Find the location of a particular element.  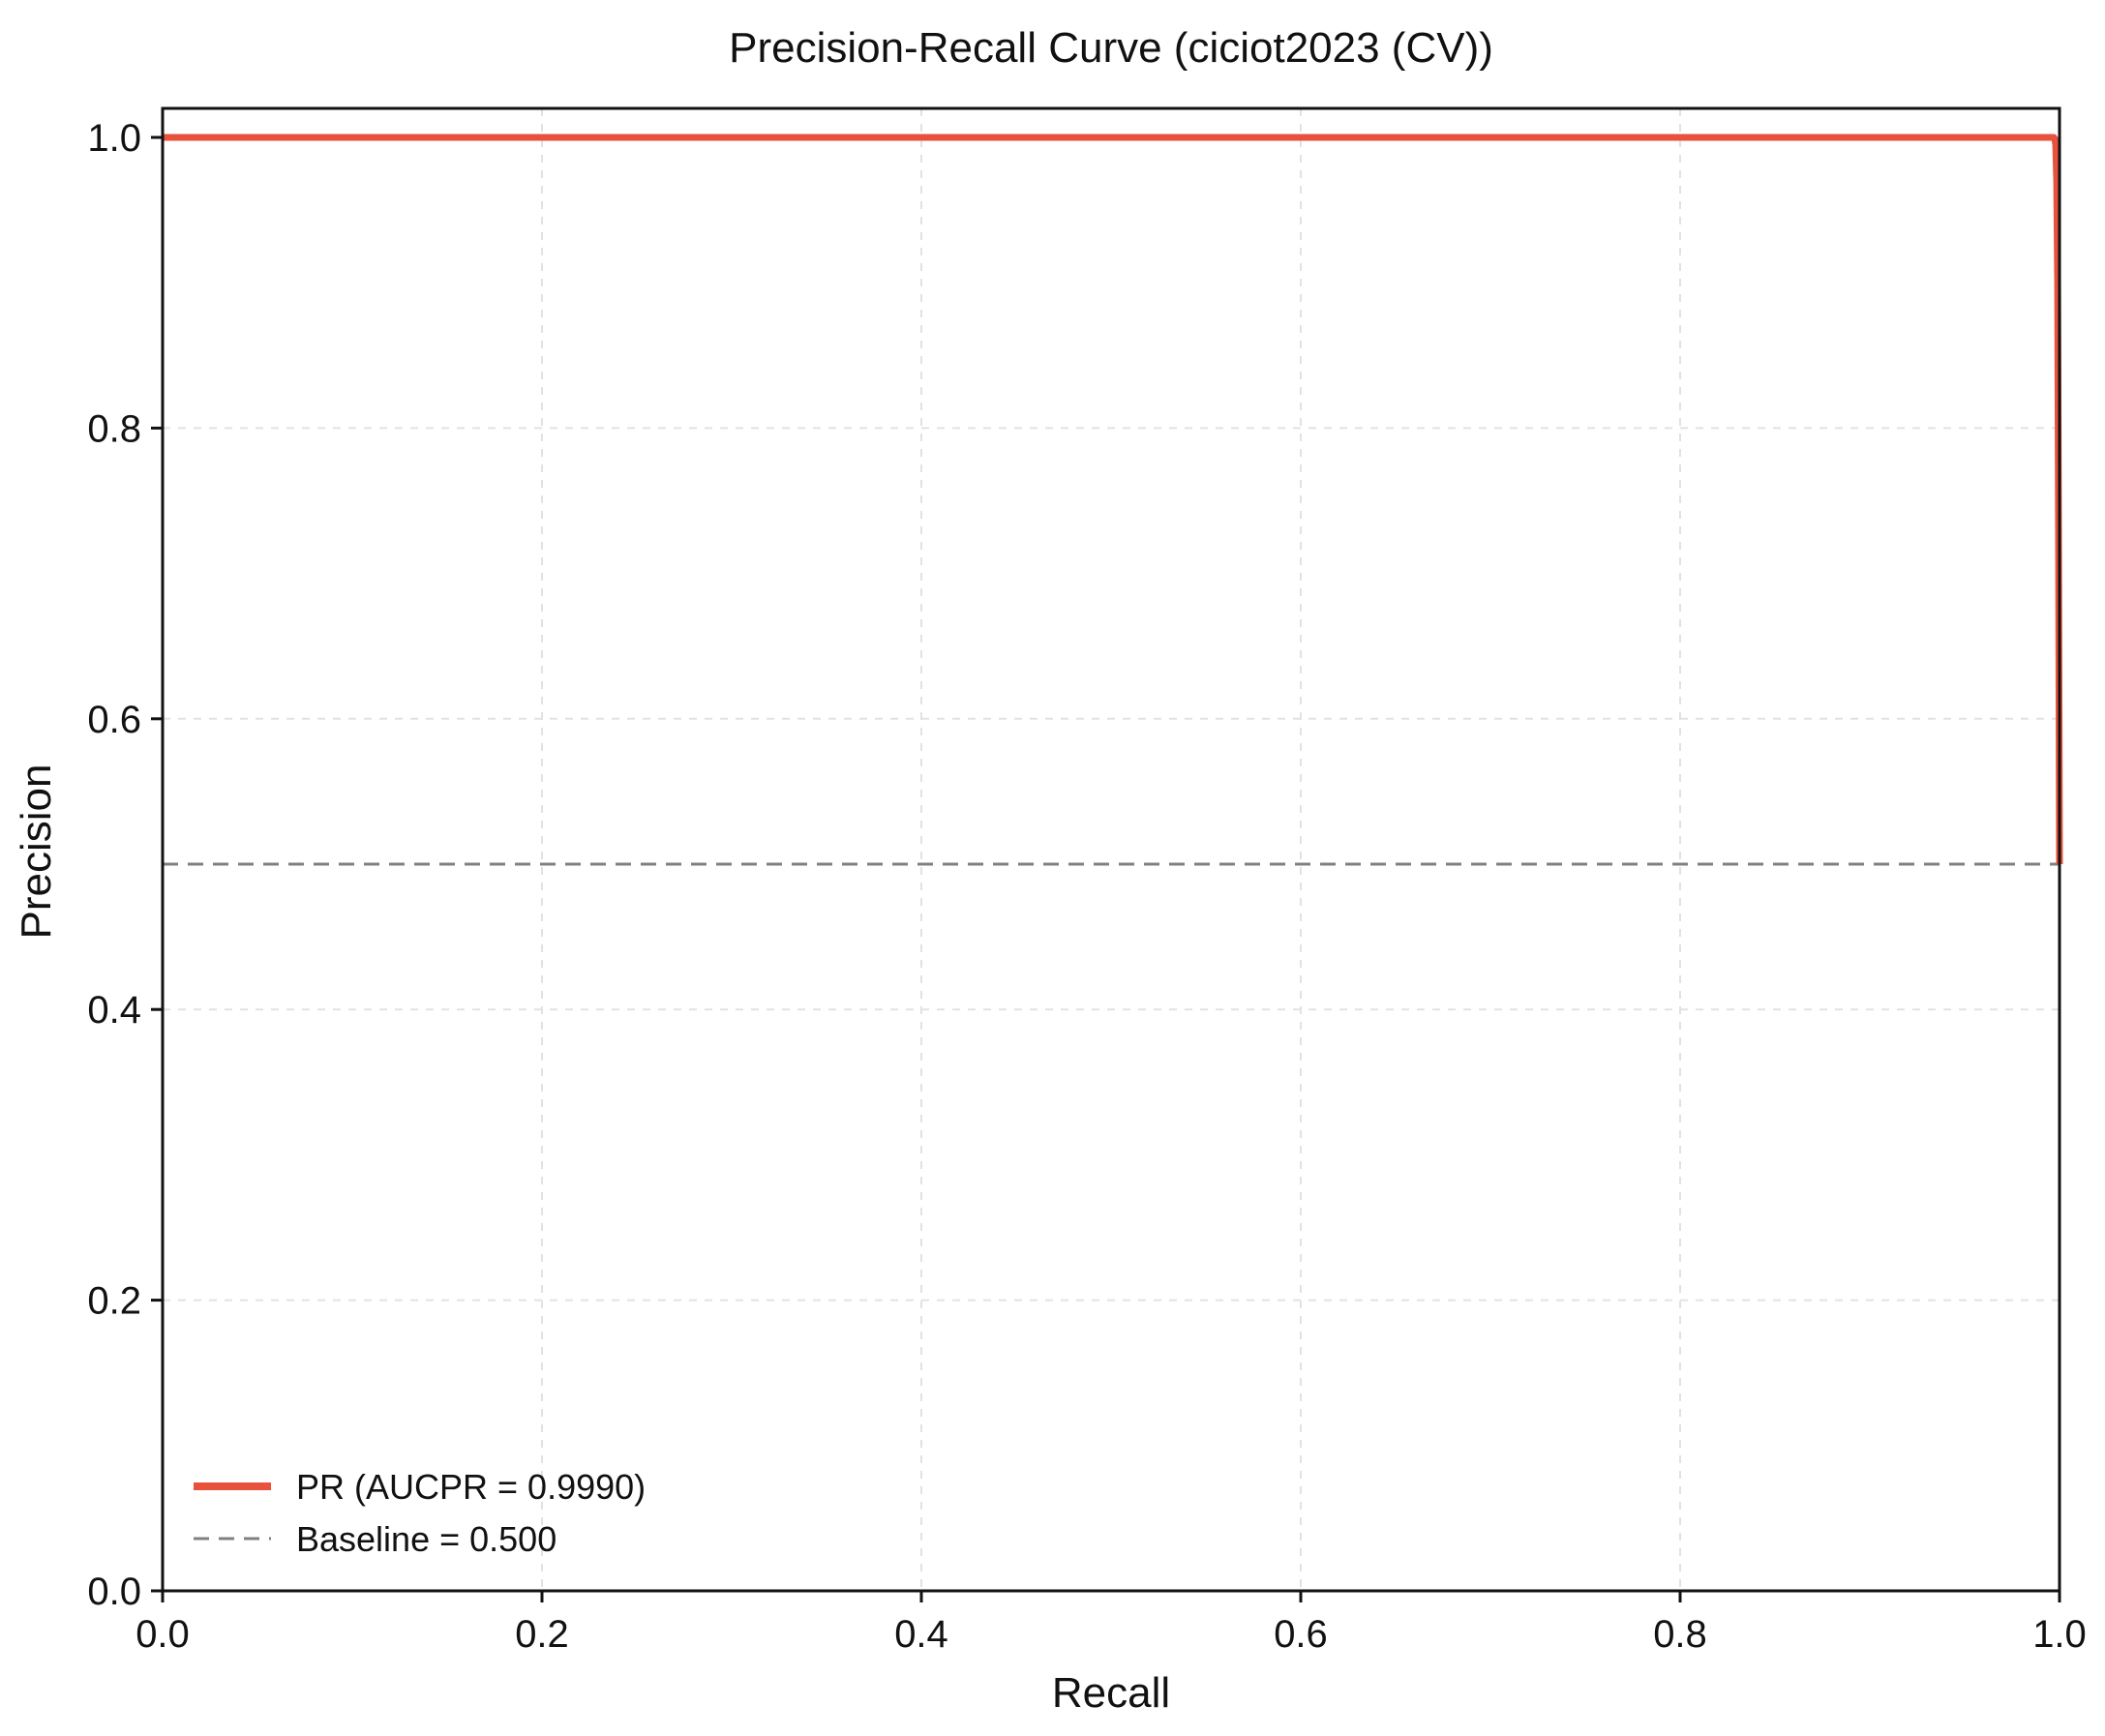

y-tick-label: 0.4 is located at coordinates (114, 1010).